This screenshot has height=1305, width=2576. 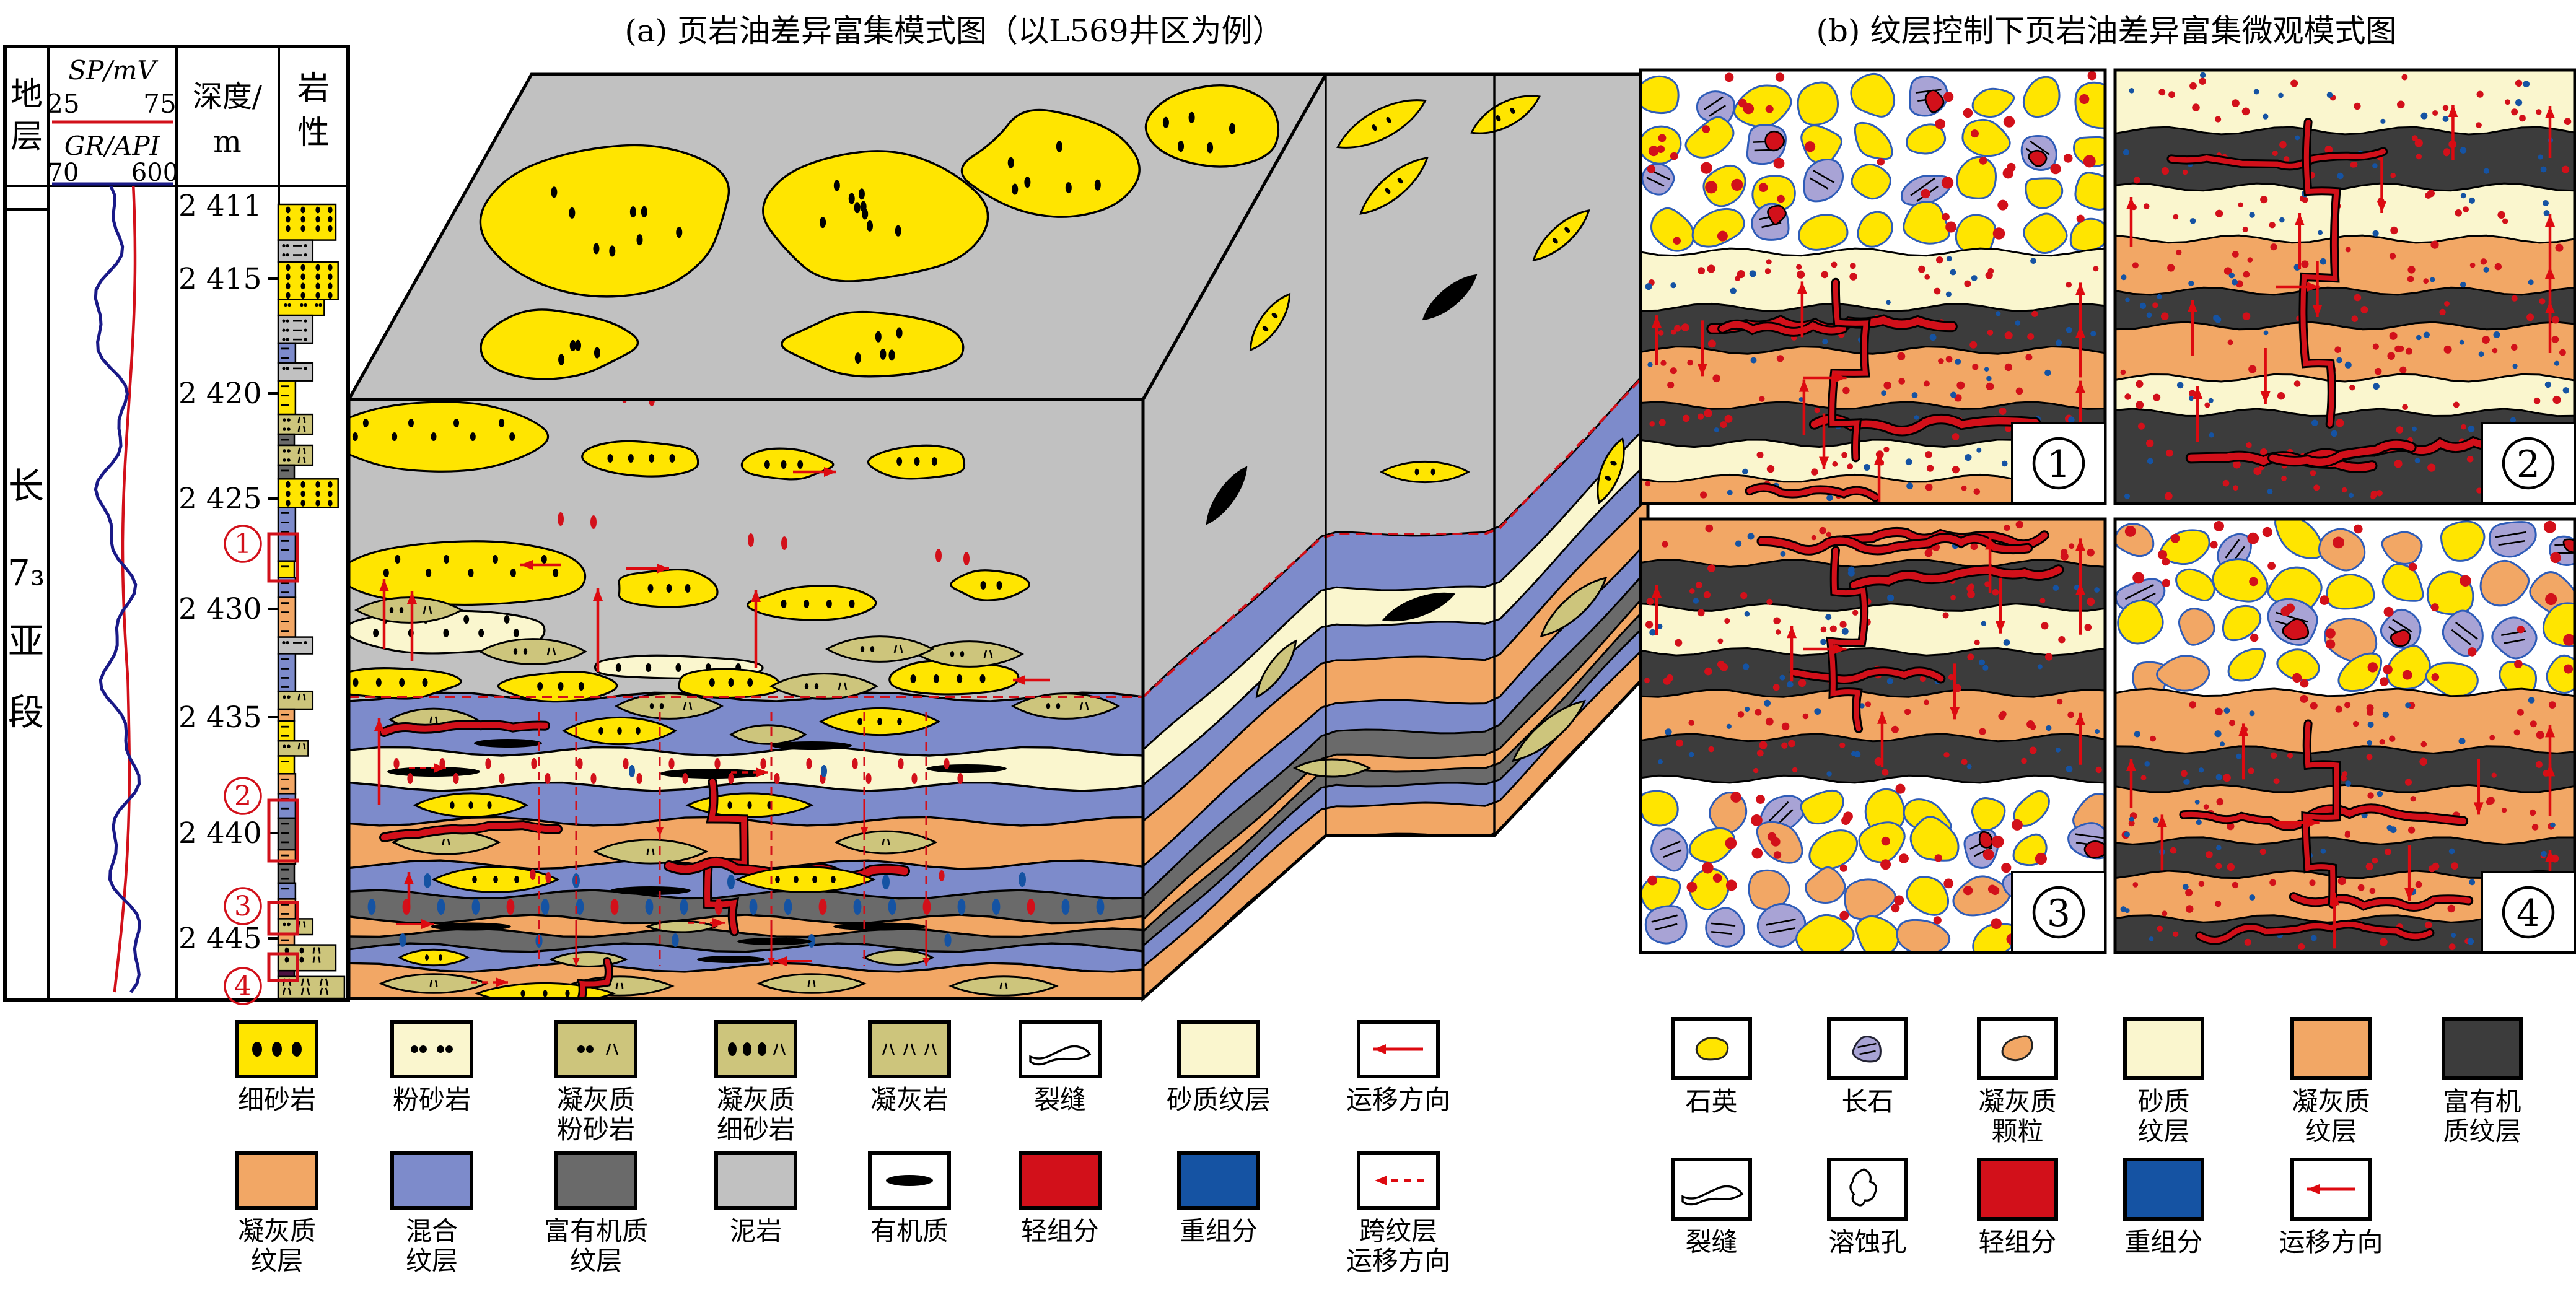 What do you see at coordinates (1218, 1198) in the screenshot?
I see `legend-a-item-重组分: 重组分` at bounding box center [1218, 1198].